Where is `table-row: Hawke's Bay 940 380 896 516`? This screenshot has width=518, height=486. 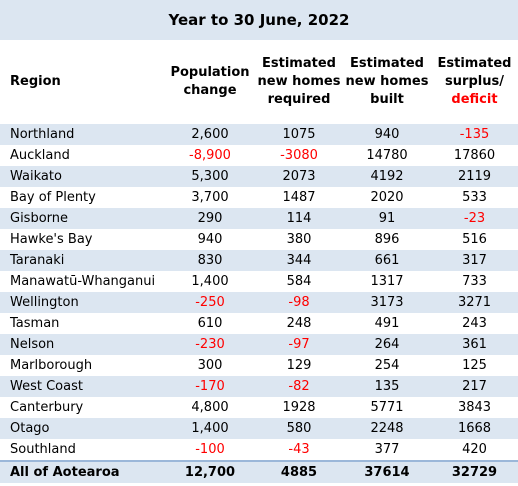
table-row: Hawke's Bay 940 380 896 516 is located at coordinates (259, 239).